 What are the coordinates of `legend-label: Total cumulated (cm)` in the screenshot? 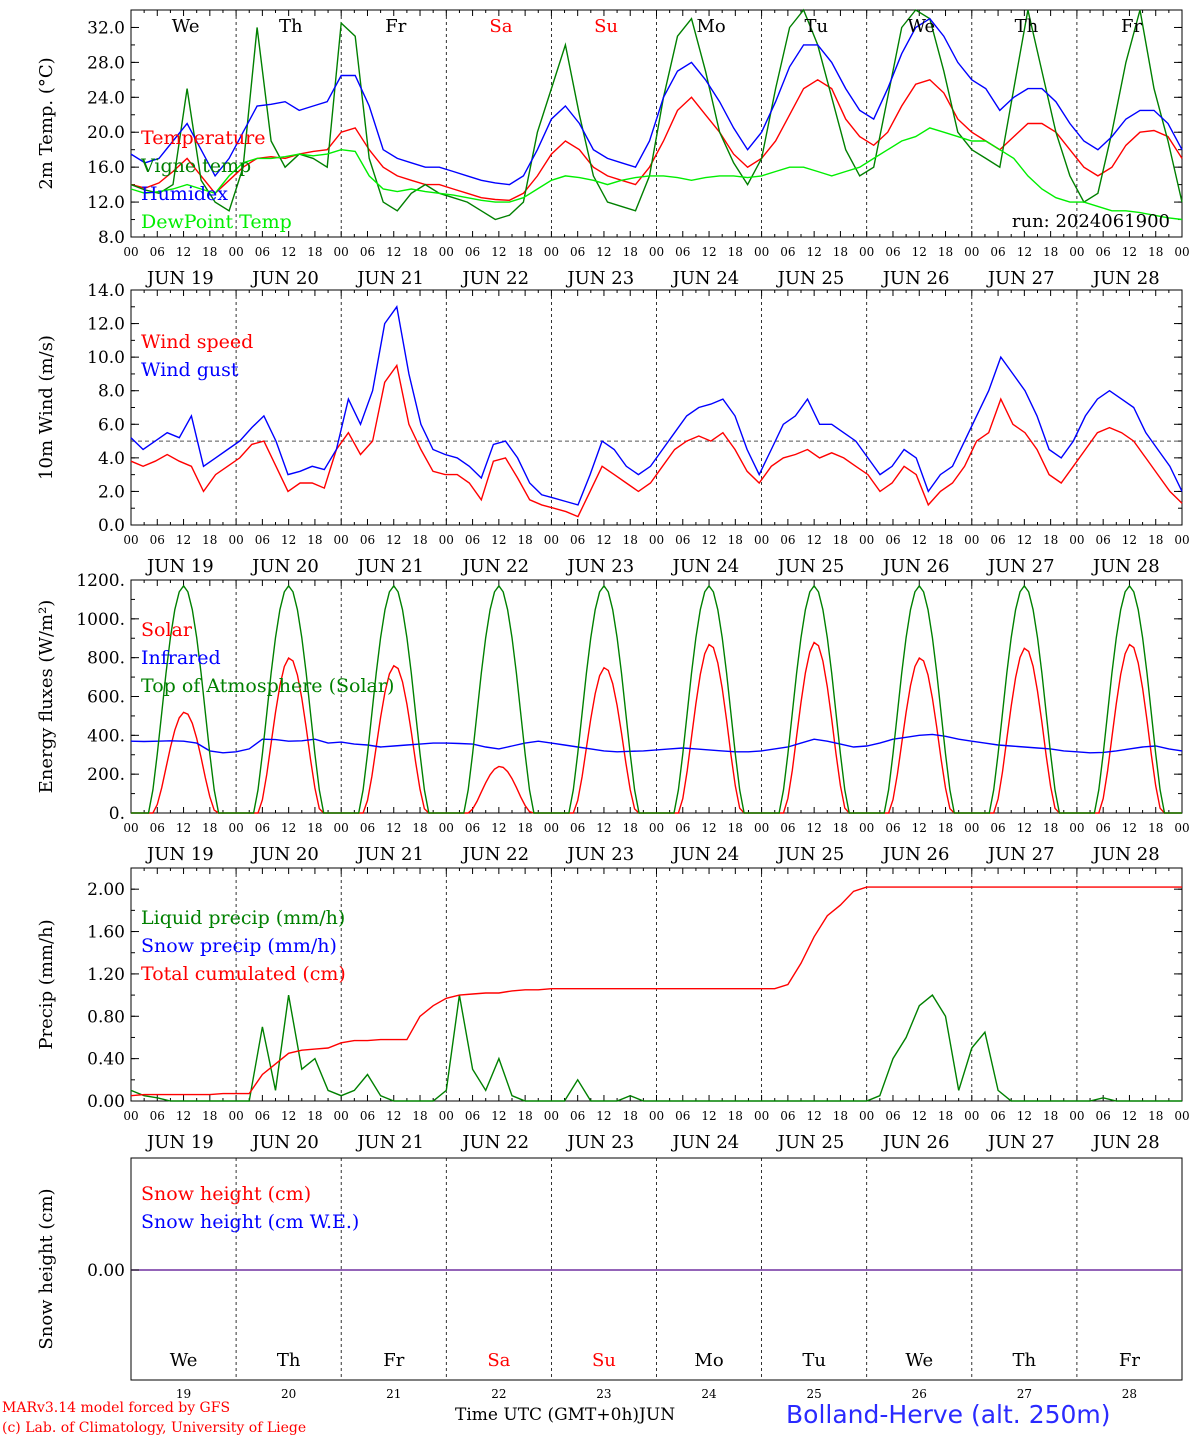 It's located at (243, 974).